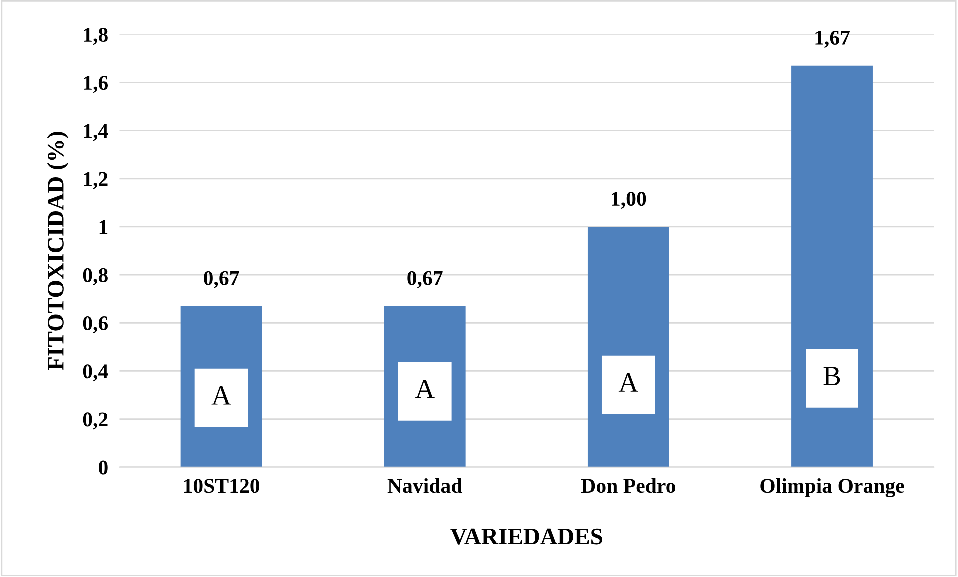 The height and width of the screenshot is (577, 958). I want to click on y-tick-label: 0,2, so click(95, 421).